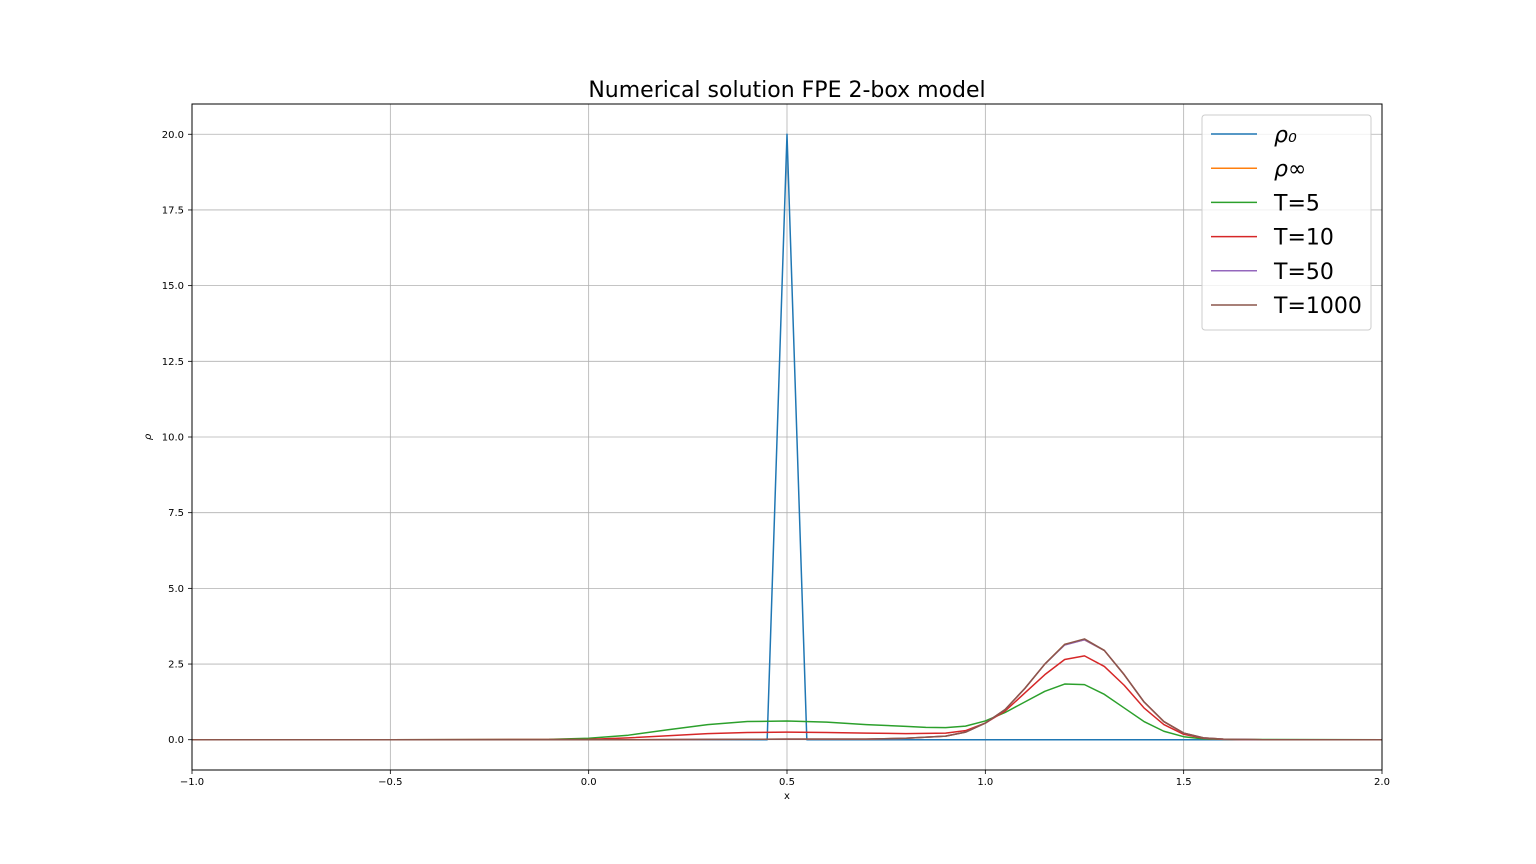 This screenshot has height=864, width=1536. What do you see at coordinates (176, 665) in the screenshot?
I see `y-tick-label: 2.5` at bounding box center [176, 665].